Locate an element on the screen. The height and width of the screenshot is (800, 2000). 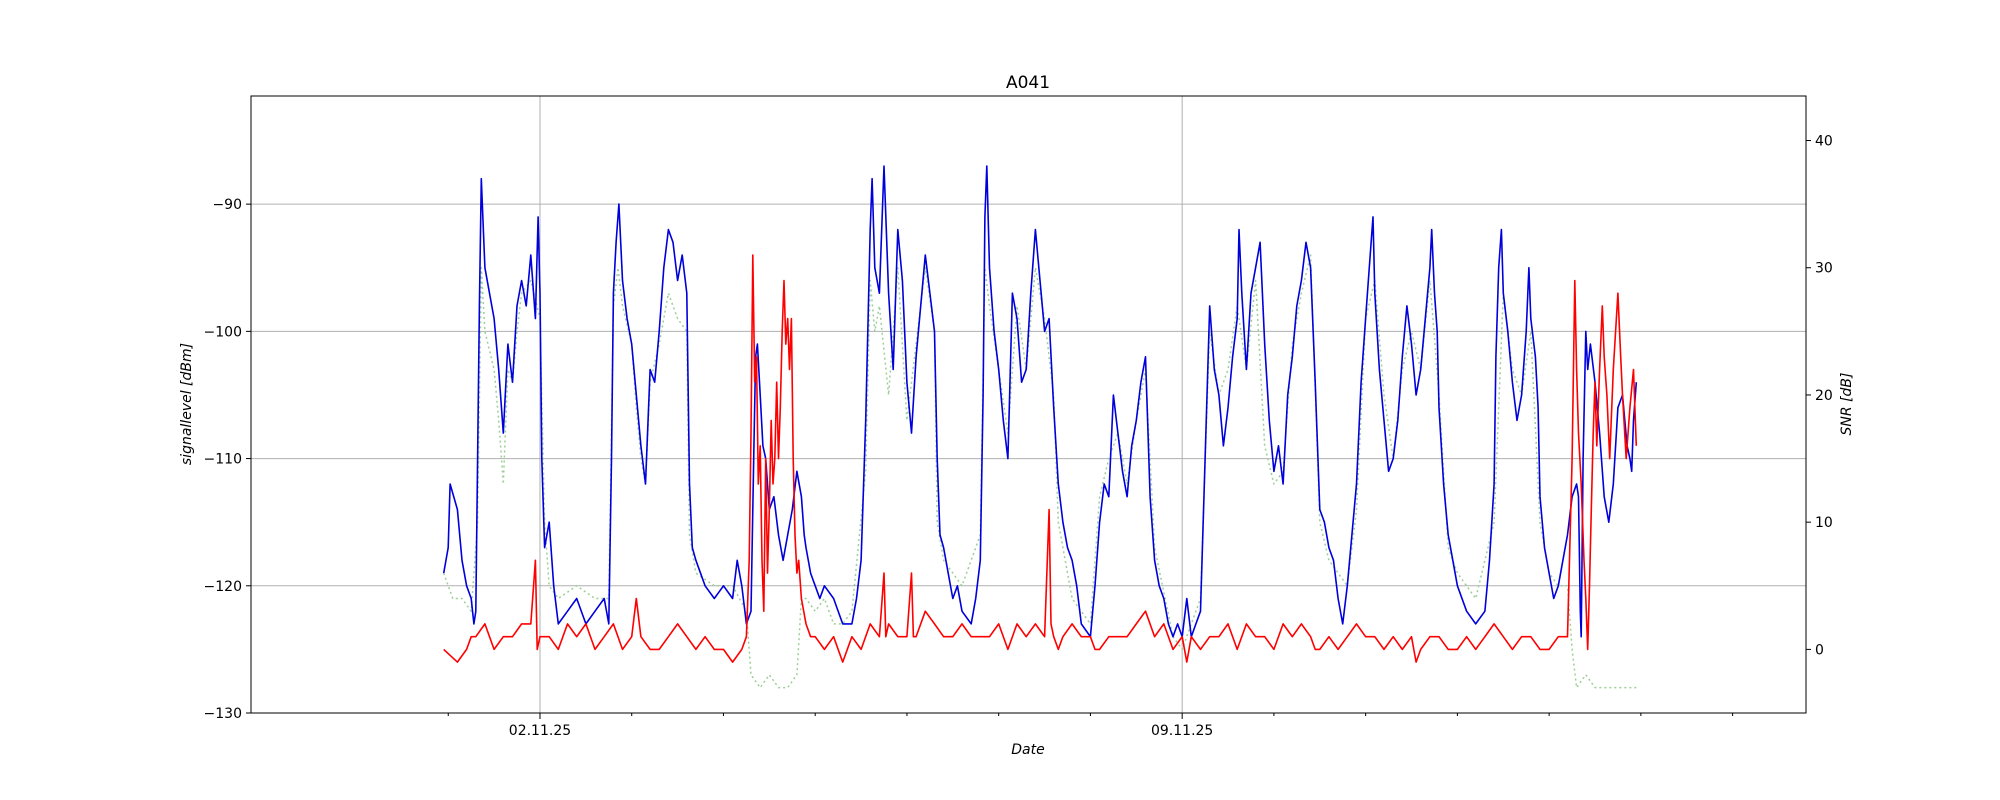
right-y-tick-label: 40 is located at coordinates (1824, 142).